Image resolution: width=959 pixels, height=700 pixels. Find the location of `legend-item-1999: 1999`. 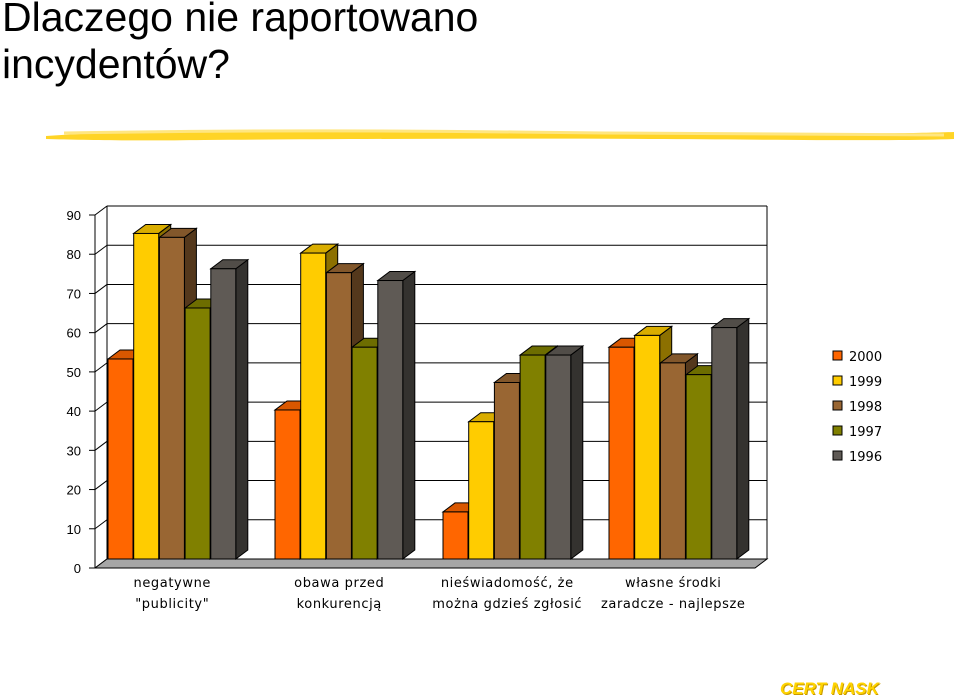

legend-item-1999: 1999 is located at coordinates (857, 382).